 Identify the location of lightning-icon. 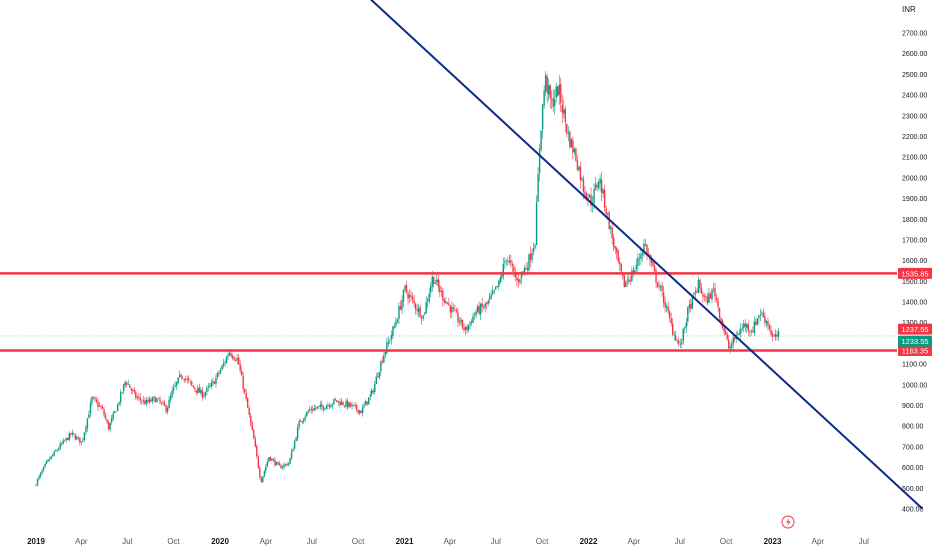
(788, 522).